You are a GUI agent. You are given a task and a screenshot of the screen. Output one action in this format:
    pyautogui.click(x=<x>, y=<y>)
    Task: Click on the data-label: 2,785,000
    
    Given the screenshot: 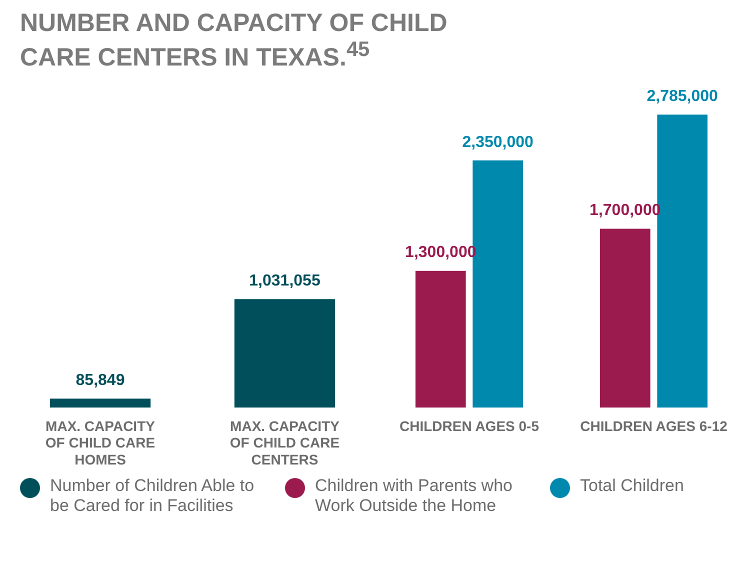 What is the action you would take?
    pyautogui.click(x=682, y=97)
    